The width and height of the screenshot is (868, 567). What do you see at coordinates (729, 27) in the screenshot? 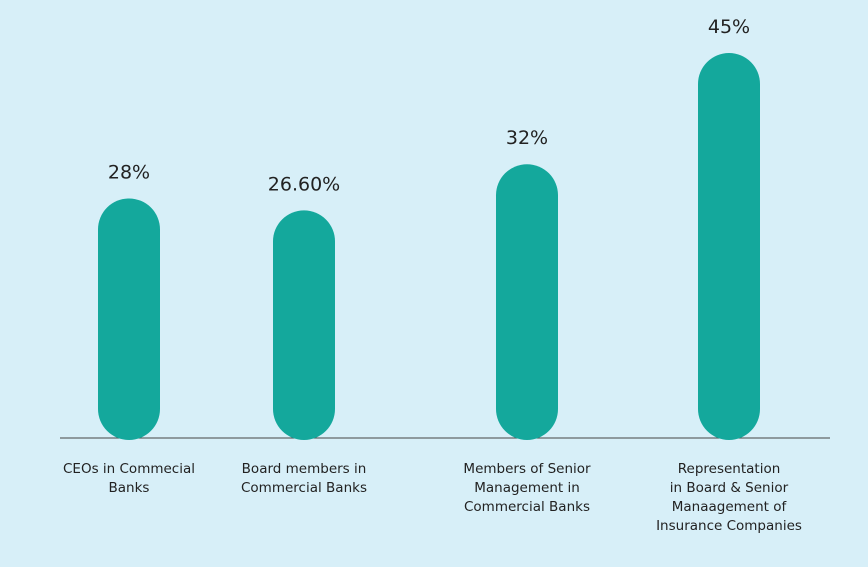
I see `value-label: 45%` at bounding box center [729, 27].